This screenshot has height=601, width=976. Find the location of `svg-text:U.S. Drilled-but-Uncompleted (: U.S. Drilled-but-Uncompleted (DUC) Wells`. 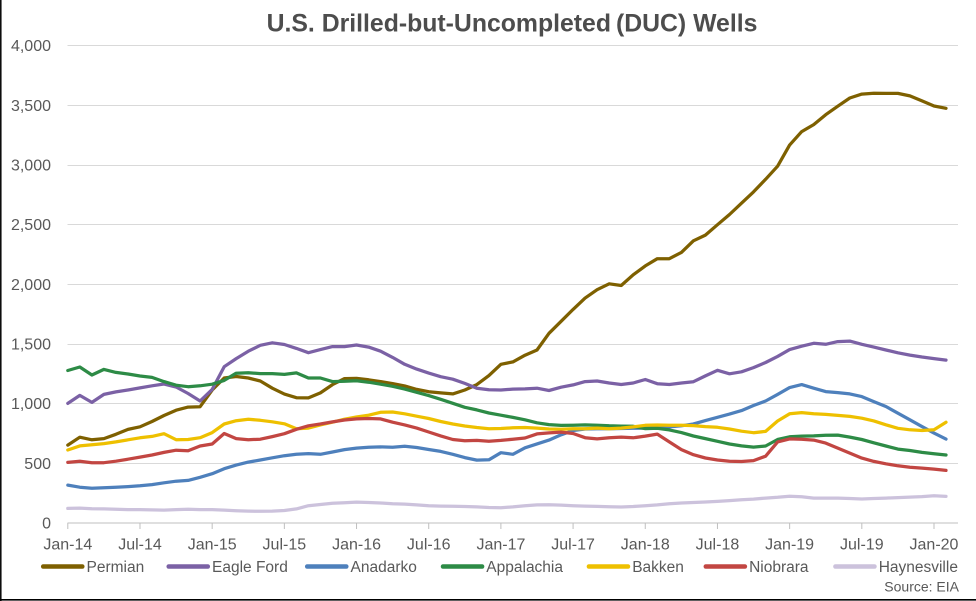

svg-text:U.S. Drilled-but-Uncompleted (: U.S. Drilled-but-Uncompleted (DUC) Wells is located at coordinates (512, 24).